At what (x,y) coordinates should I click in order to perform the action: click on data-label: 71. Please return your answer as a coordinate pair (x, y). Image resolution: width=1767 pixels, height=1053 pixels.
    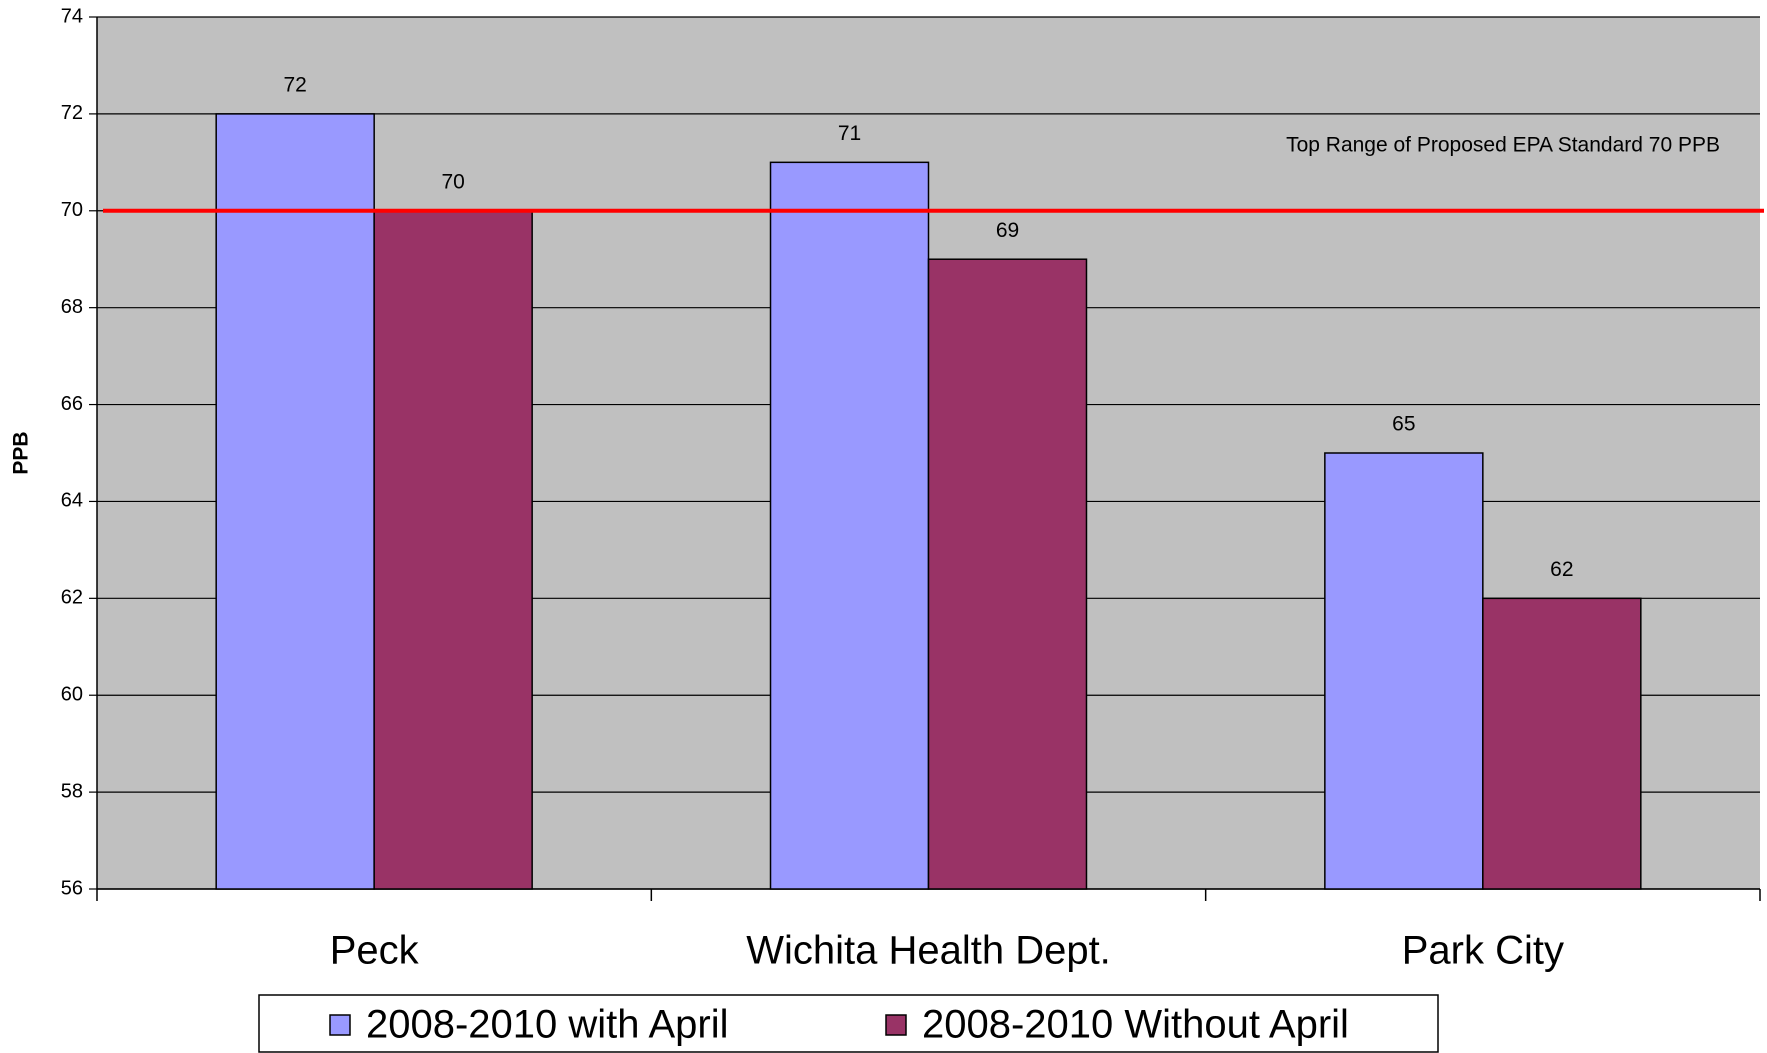
    Looking at the image, I should click on (849, 133).